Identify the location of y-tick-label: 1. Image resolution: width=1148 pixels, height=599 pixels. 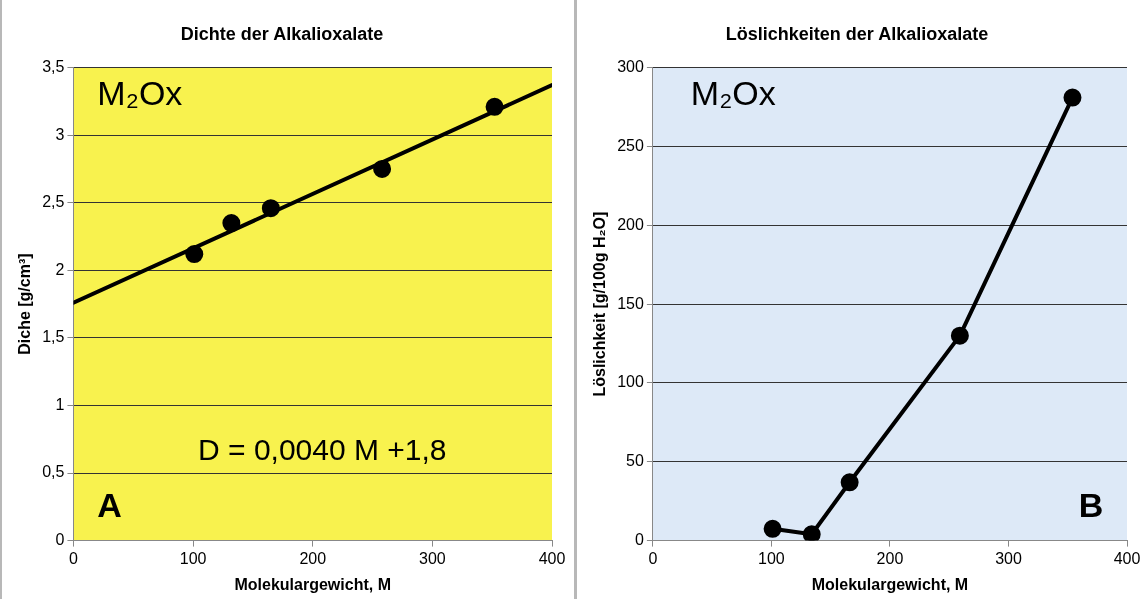
(60, 404).